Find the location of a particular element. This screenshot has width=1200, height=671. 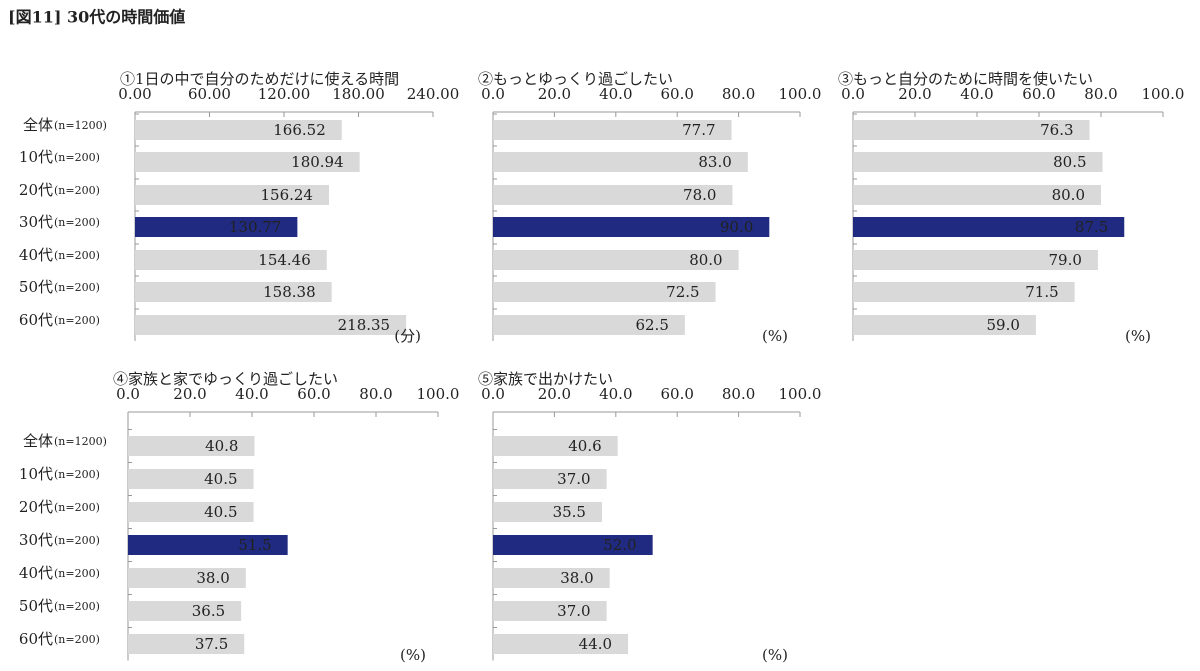

chart-title: ③もっと自分のために時間を使いたい is located at coordinates (965, 79).